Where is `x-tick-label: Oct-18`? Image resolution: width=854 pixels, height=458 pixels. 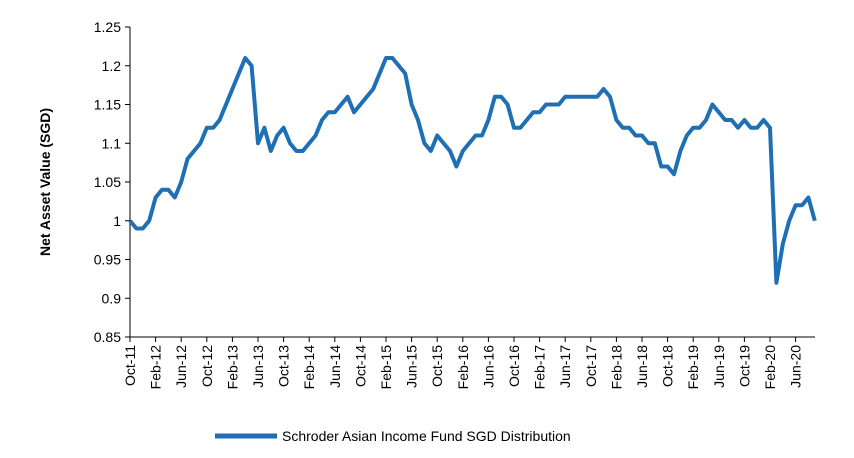
x-tick-label: Oct-18 is located at coordinates (668, 366).